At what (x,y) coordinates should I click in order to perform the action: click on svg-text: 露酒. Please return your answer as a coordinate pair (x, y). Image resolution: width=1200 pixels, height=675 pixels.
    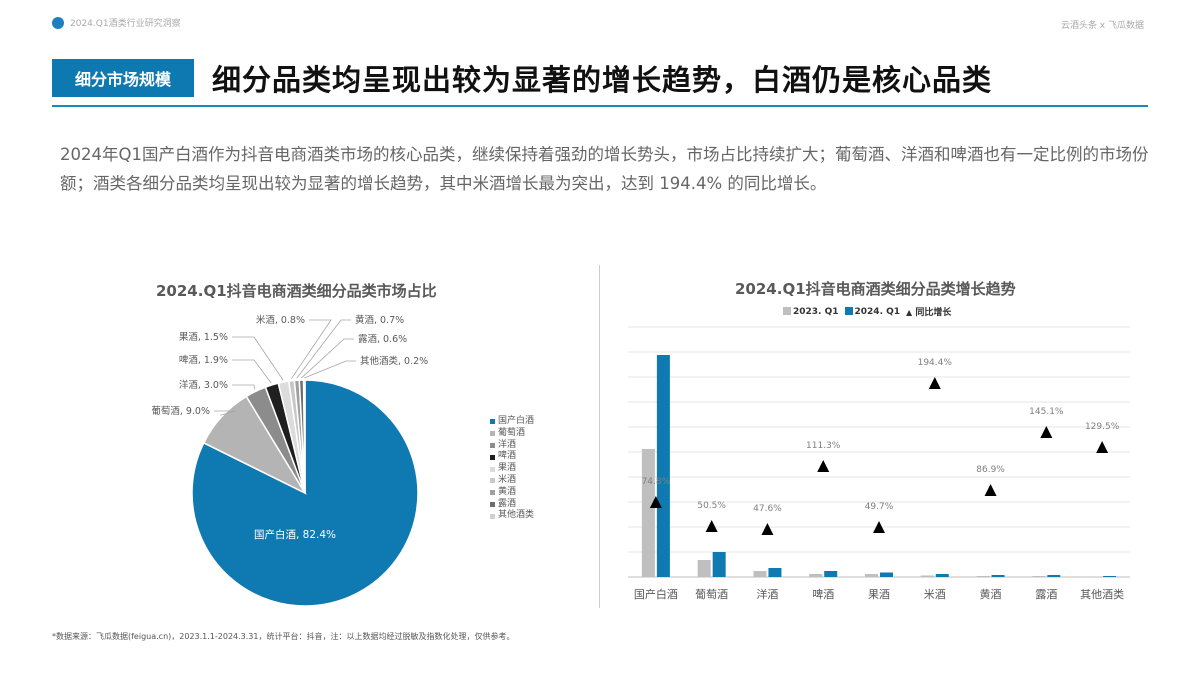
    Looking at the image, I should click on (1046, 594).